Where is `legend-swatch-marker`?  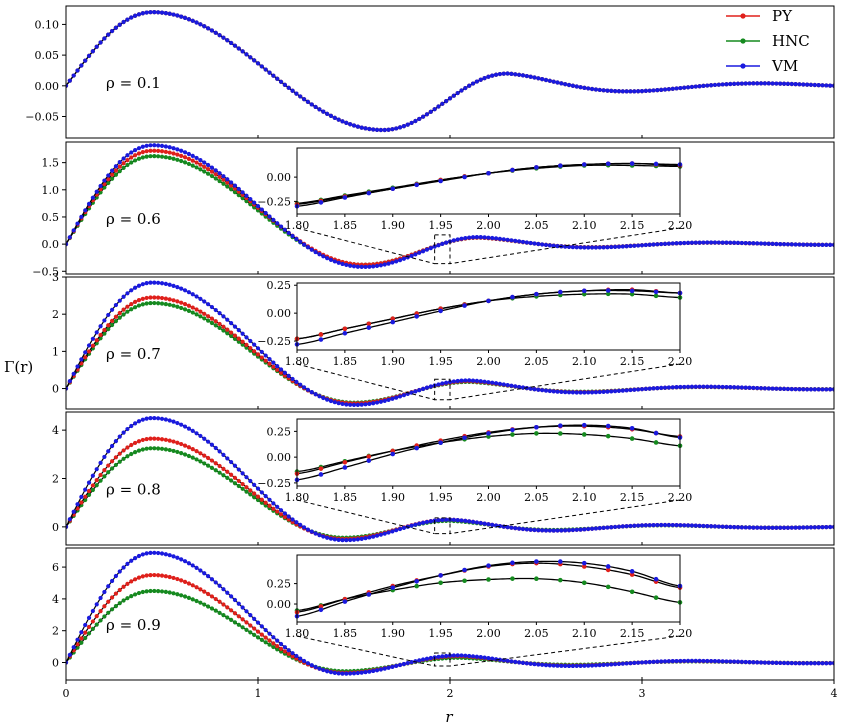
legend-swatch-marker is located at coordinates (743, 66).